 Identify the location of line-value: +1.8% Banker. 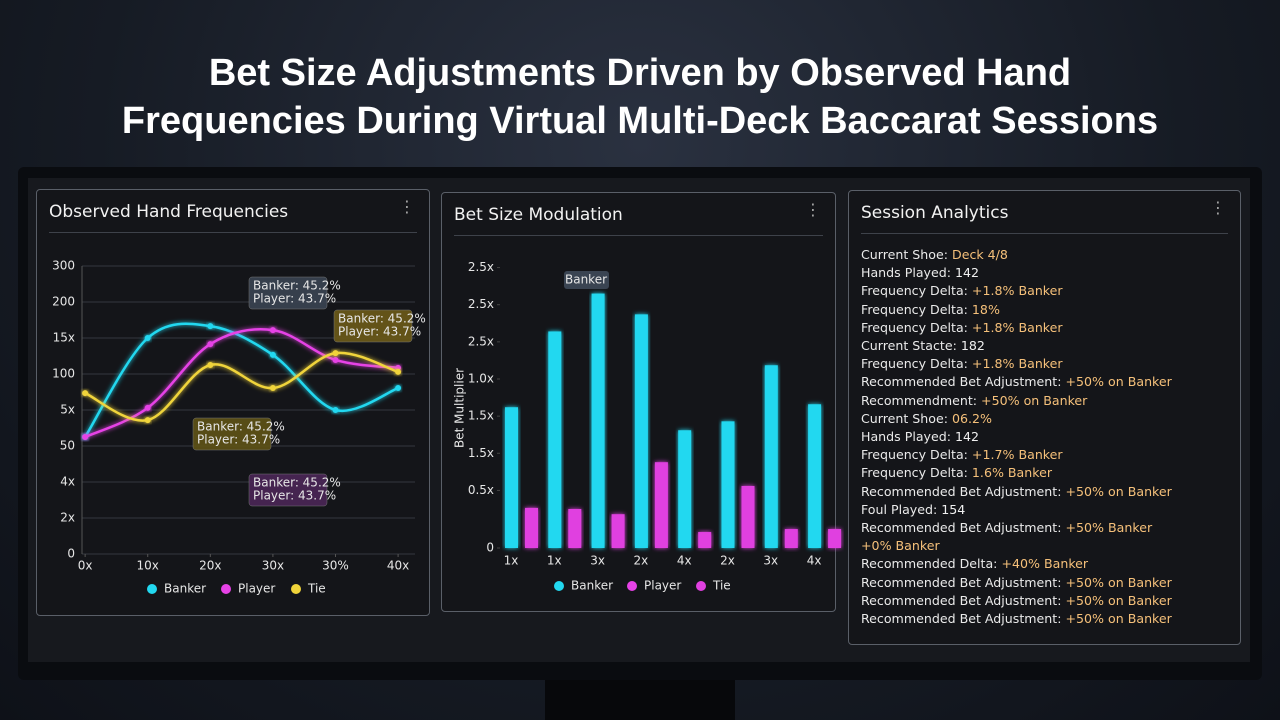
(1017, 364).